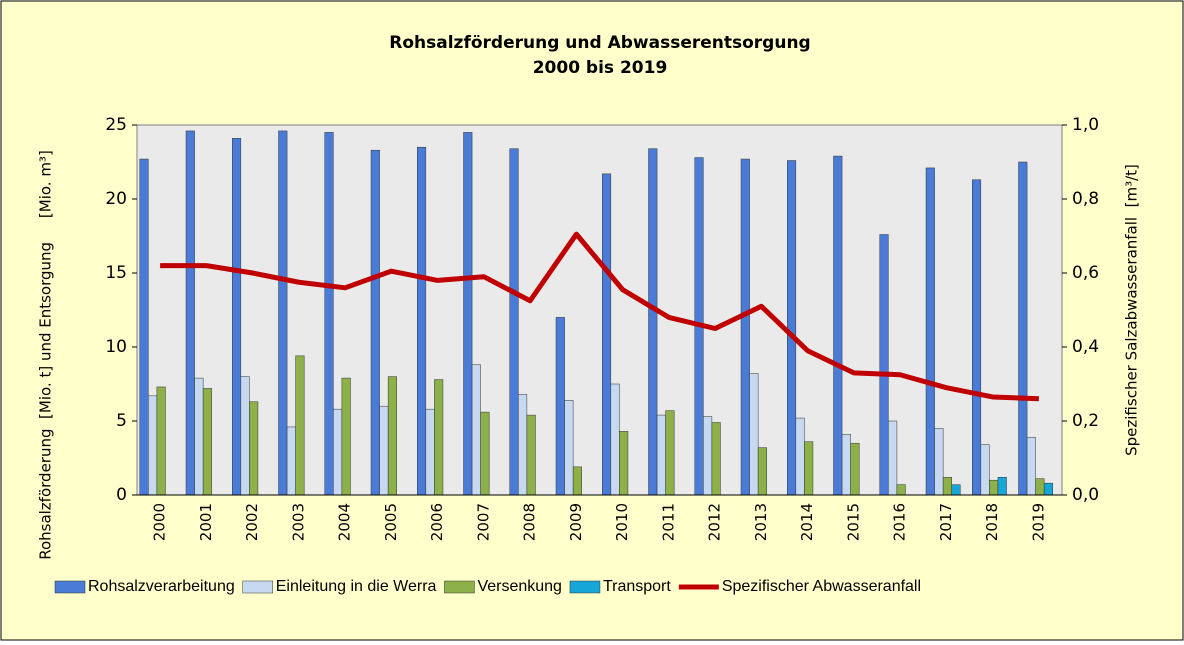 This screenshot has width=1184, height=645. What do you see at coordinates (668, 522) in the screenshot?
I see `x-tick-label: 2011` at bounding box center [668, 522].